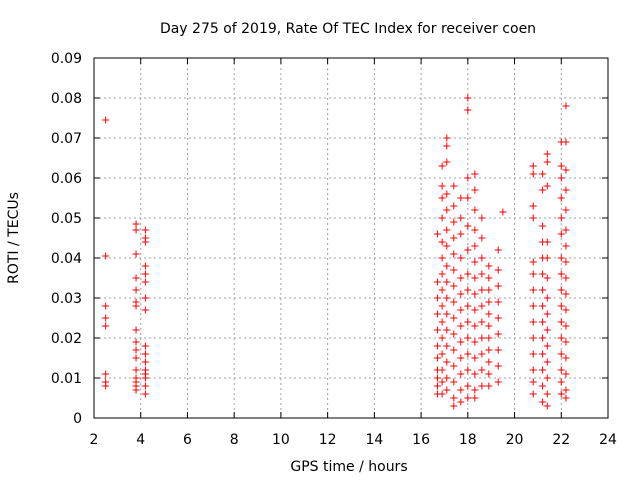 This screenshot has width=640, height=480. Describe the element at coordinates (66, 59) in the screenshot. I see `y-tick-label: 0.09` at that location.